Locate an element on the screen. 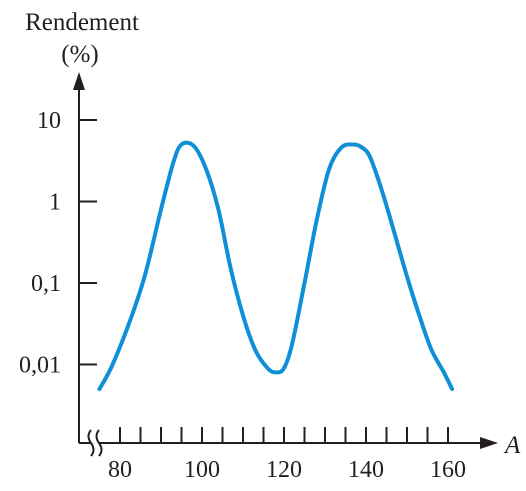 This screenshot has width=526, height=491. y-axis-unit: (%) is located at coordinates (79, 54).